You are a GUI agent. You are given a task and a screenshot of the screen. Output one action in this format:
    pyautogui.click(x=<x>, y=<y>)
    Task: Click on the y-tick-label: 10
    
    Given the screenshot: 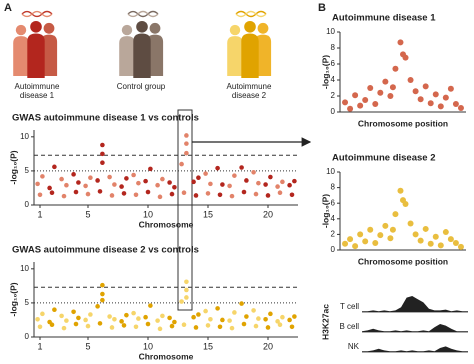 What is the action you would take?
    pyautogui.click(x=24, y=136)
    